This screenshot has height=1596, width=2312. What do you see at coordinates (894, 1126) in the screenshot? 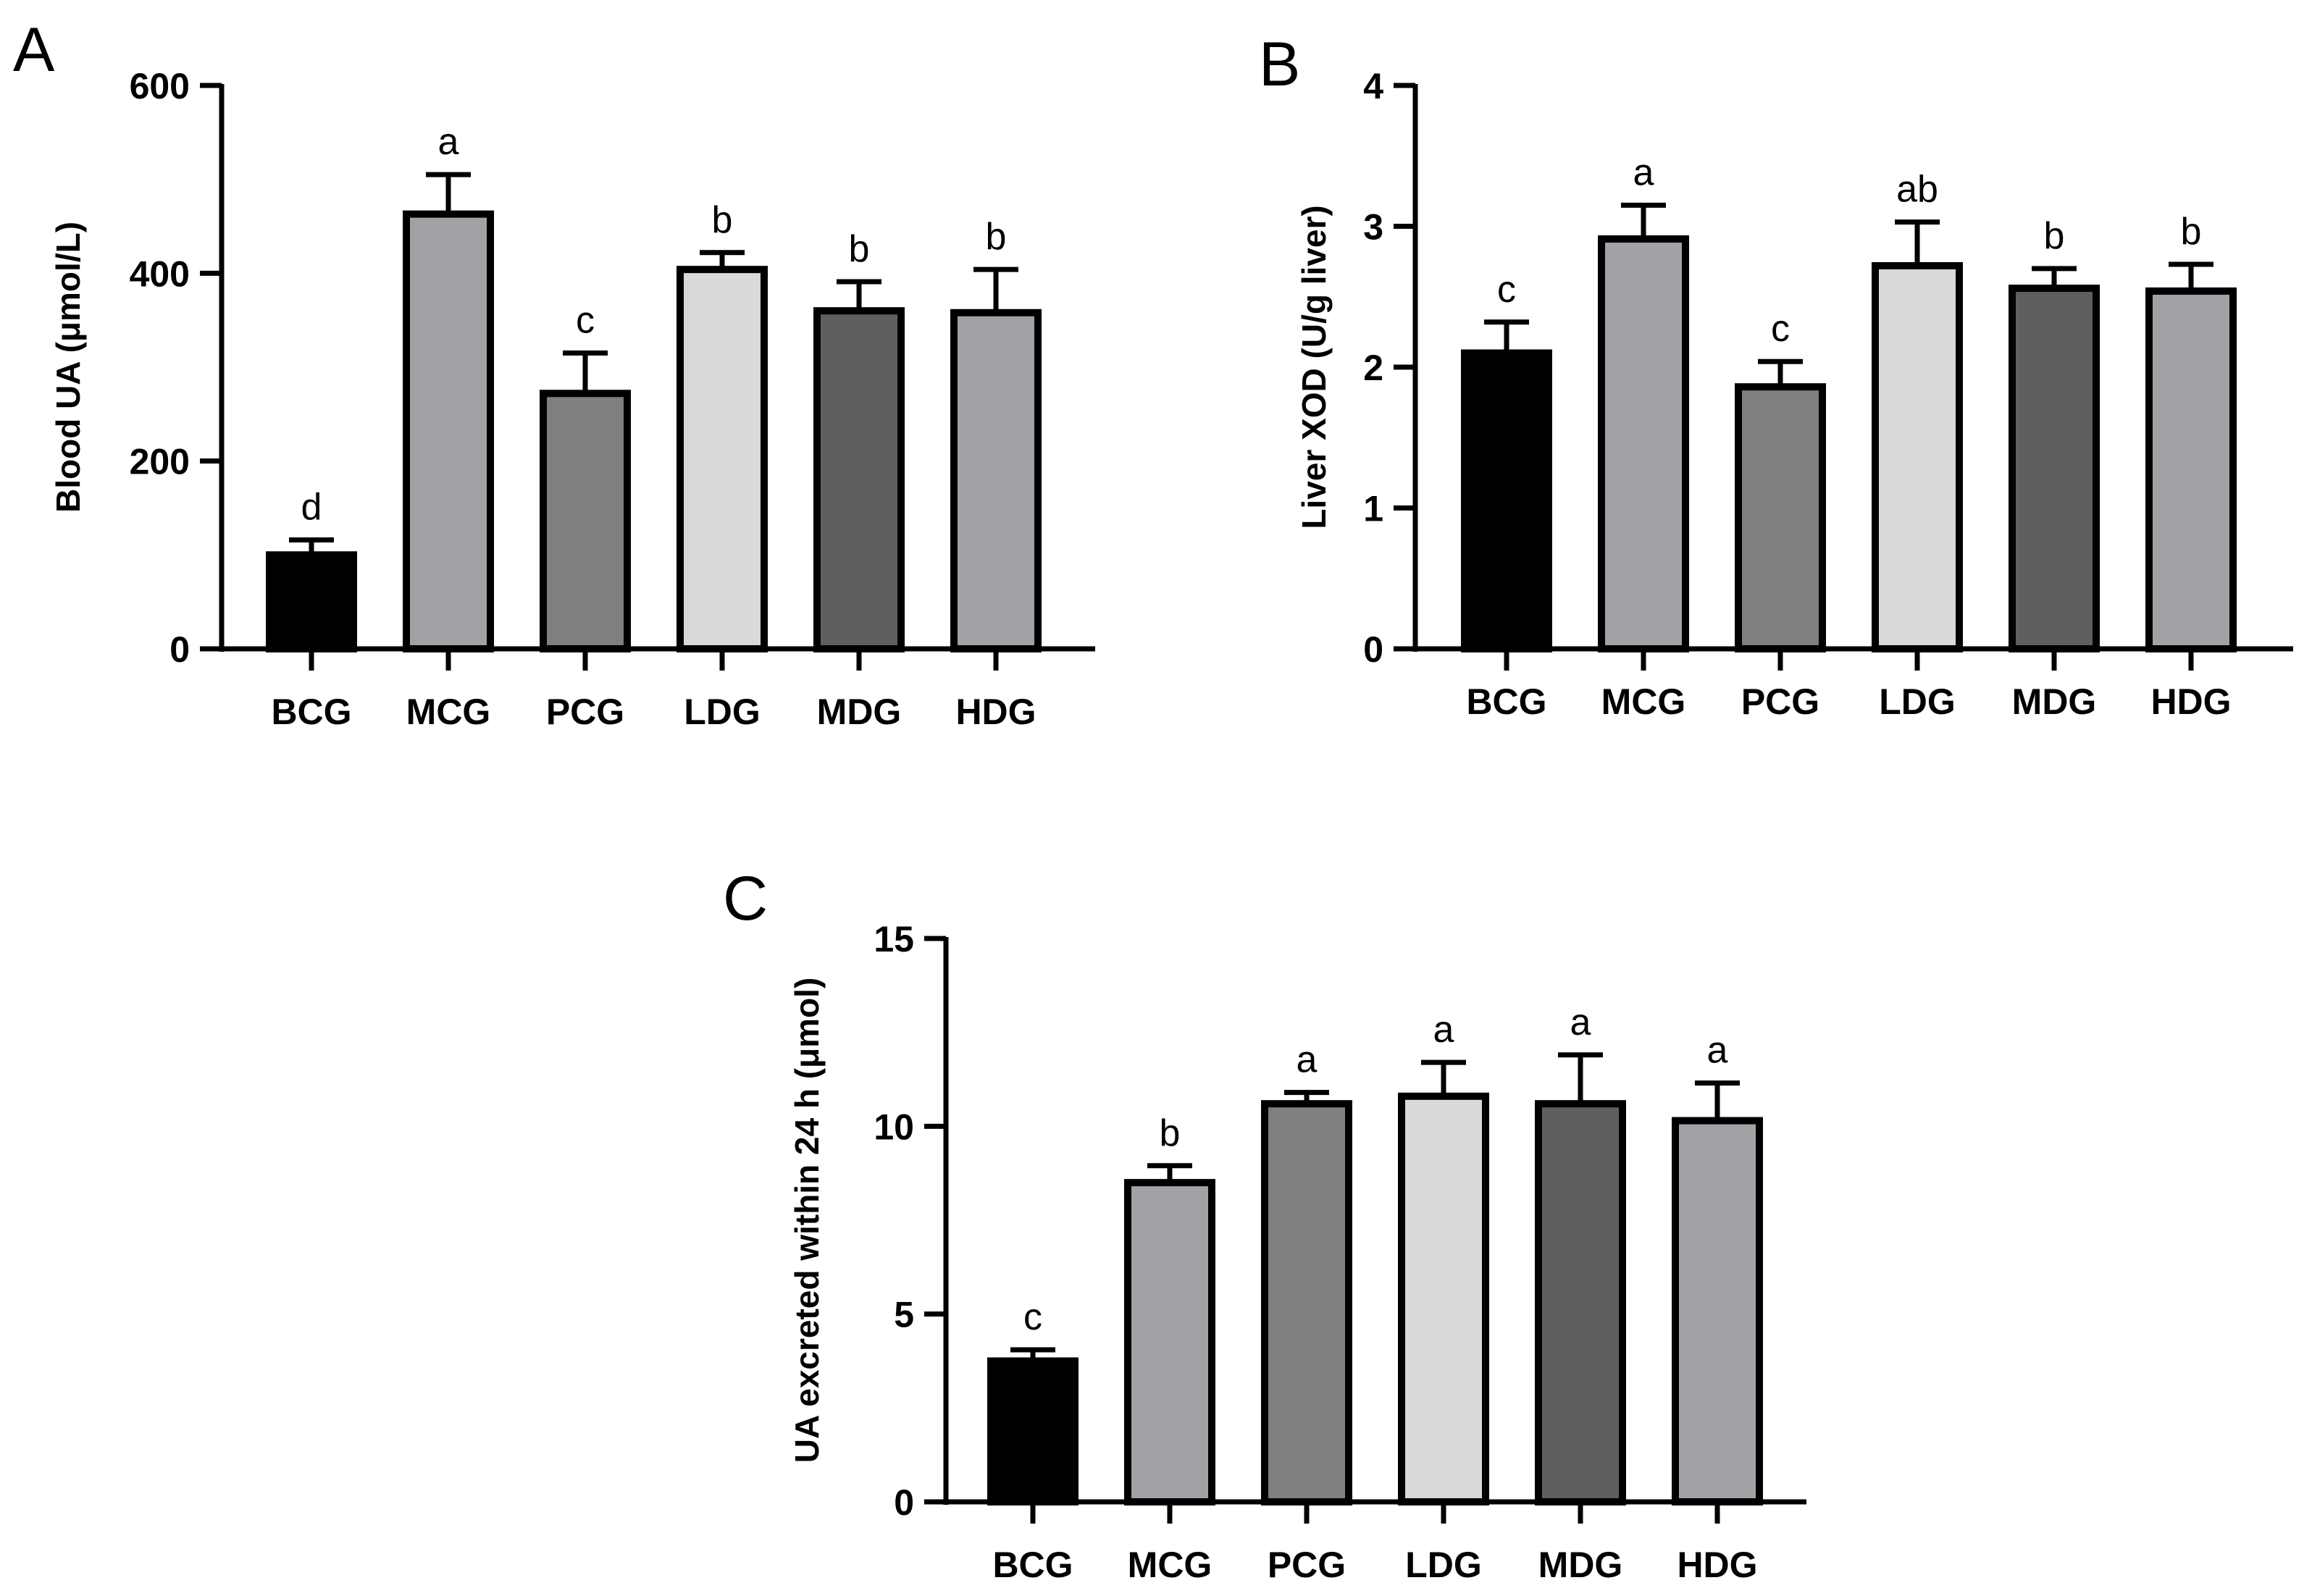
I see `y-tick-label: 10` at bounding box center [894, 1126].